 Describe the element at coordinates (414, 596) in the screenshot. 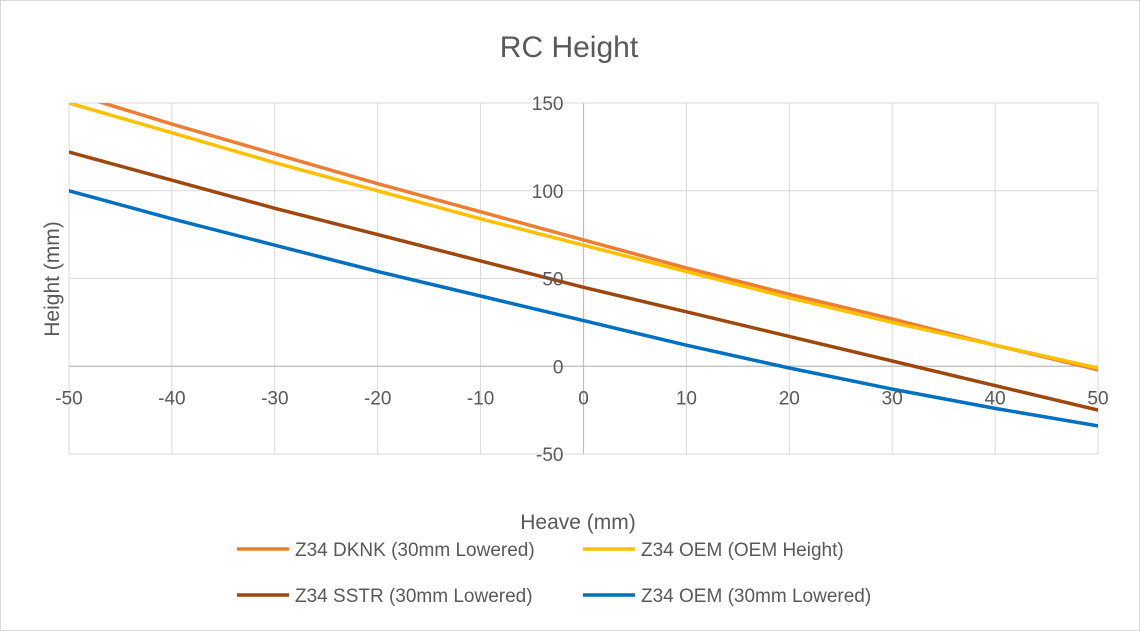

I see `legend-label: Z34 SSTR (30mm Lowered)` at that location.